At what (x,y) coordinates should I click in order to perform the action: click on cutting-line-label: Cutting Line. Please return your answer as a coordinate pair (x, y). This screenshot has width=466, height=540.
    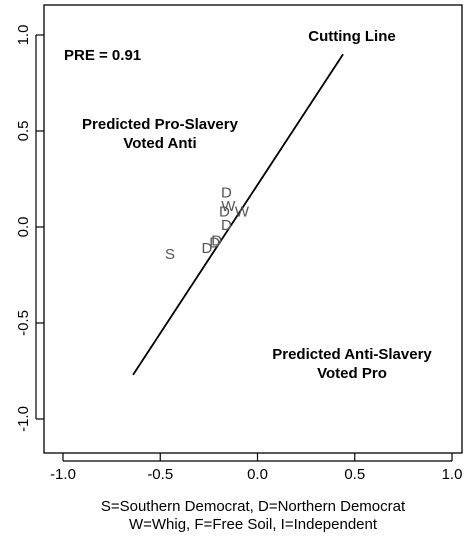
    Looking at the image, I should click on (351, 36).